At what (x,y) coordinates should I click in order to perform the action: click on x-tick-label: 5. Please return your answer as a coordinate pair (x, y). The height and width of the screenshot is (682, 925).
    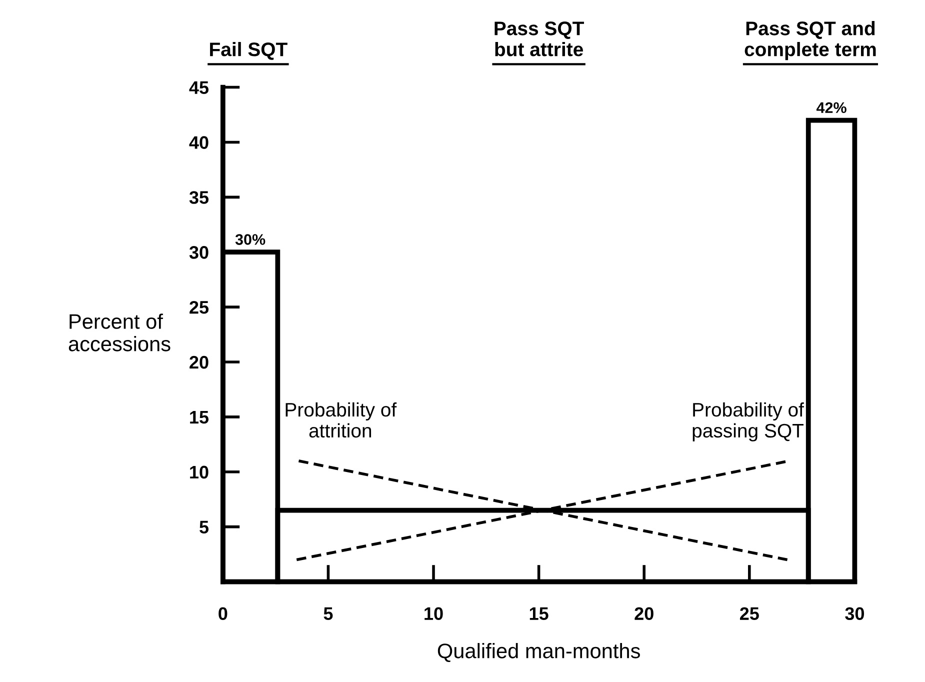
    Looking at the image, I should click on (328, 613).